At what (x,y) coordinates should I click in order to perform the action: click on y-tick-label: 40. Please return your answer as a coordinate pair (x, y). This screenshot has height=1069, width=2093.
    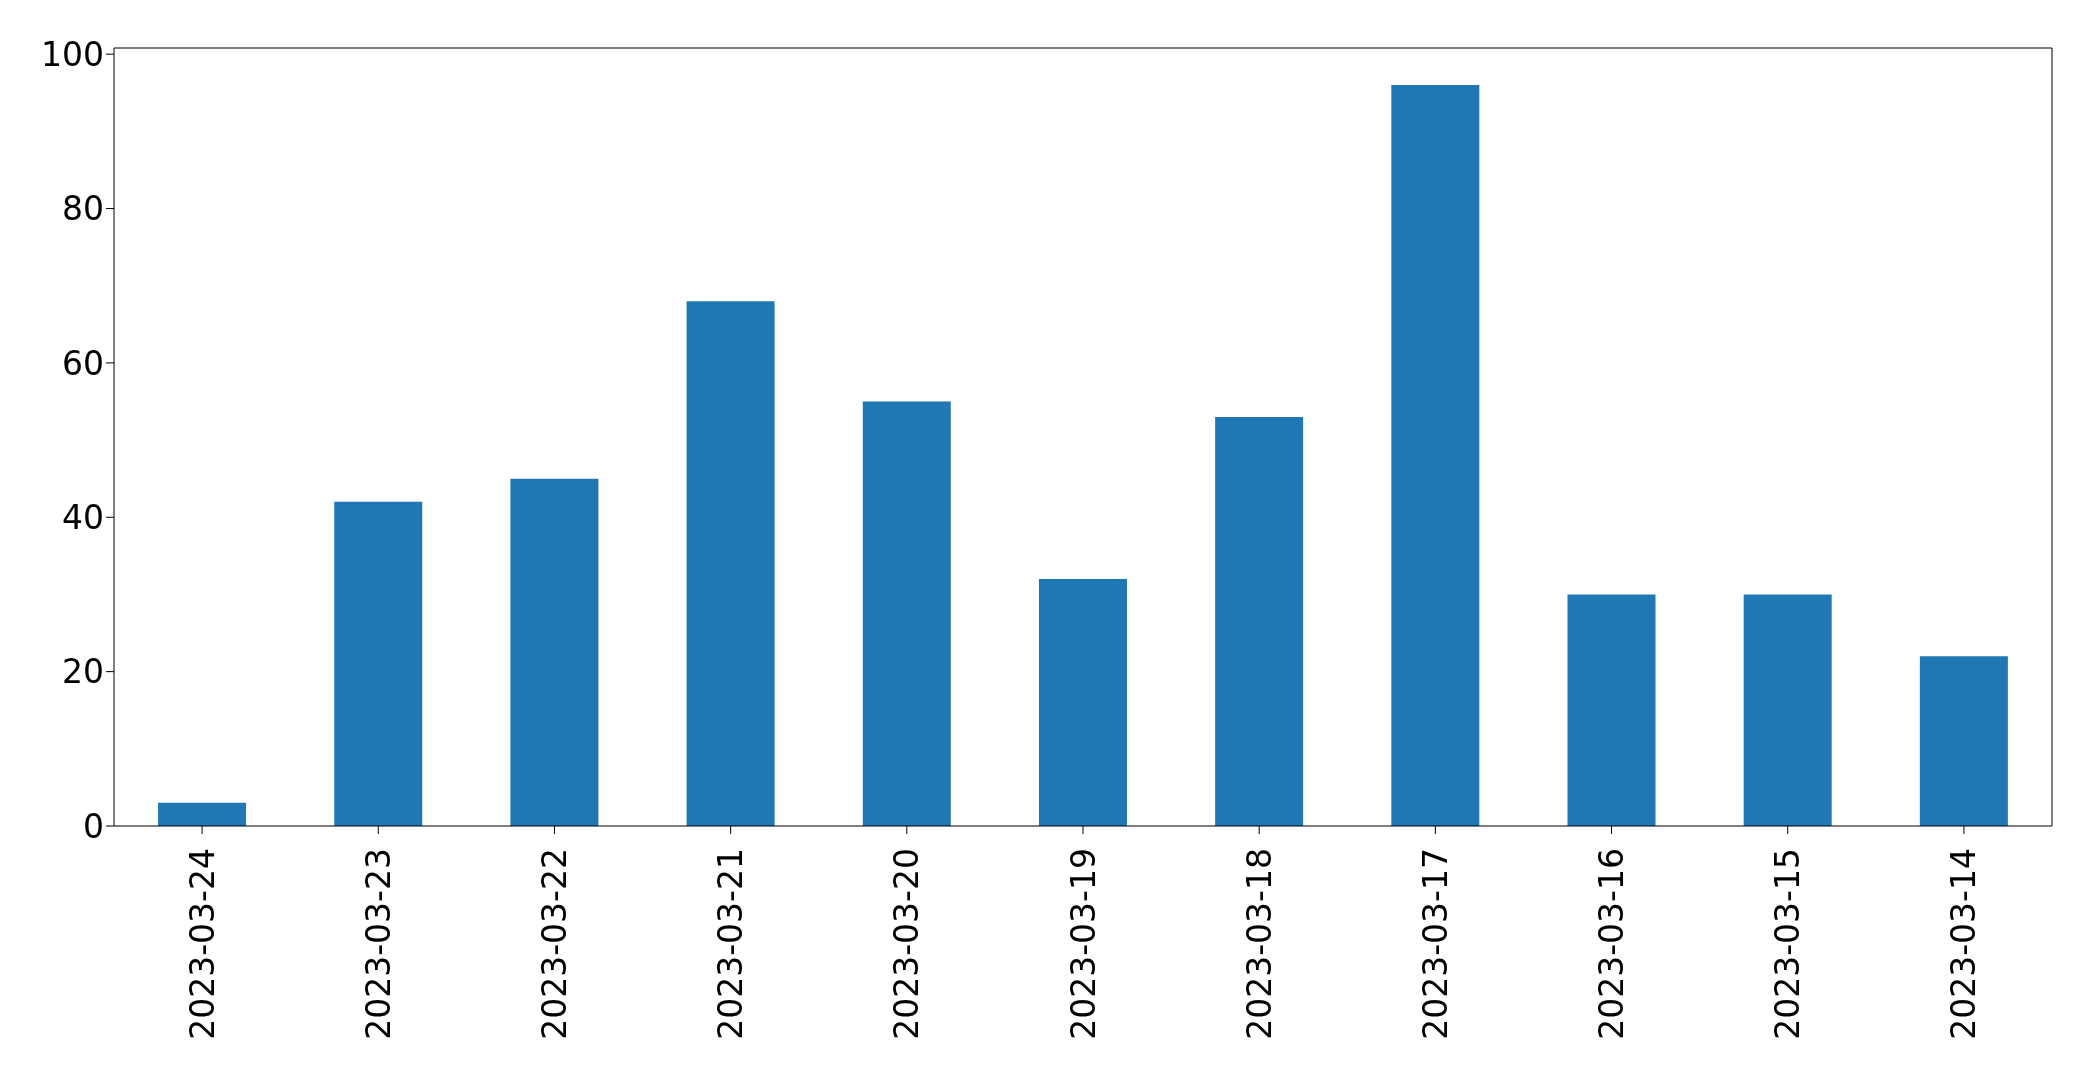
    Looking at the image, I should click on (83, 517).